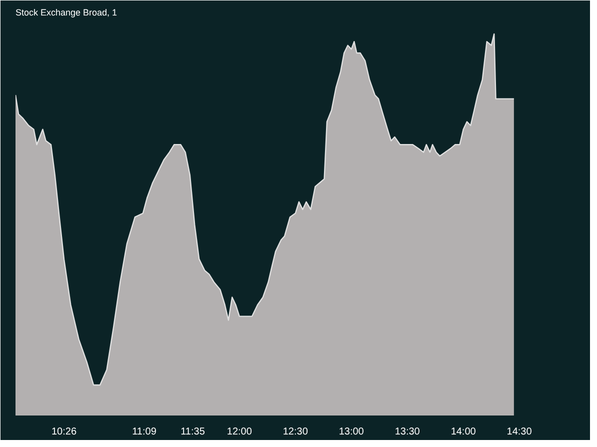 This screenshot has height=447, width=597. Describe the element at coordinates (519, 432) in the screenshot. I see `x-tick-label: 14:30` at that location.